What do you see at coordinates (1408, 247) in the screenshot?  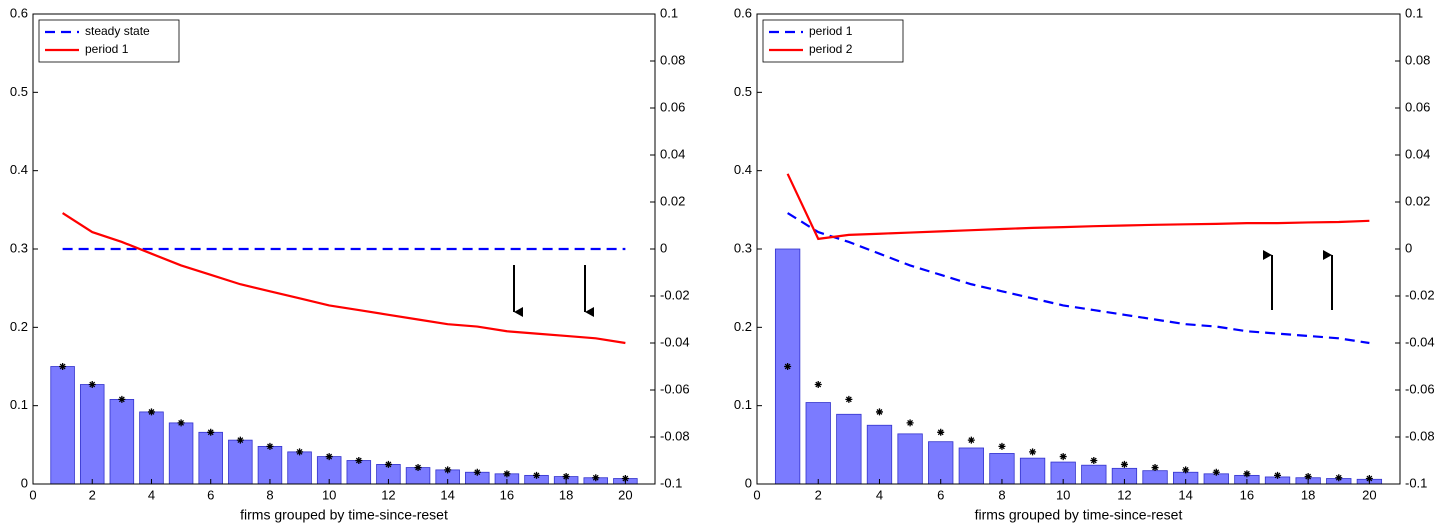 I see `y2-tick-label: 0` at bounding box center [1408, 247].